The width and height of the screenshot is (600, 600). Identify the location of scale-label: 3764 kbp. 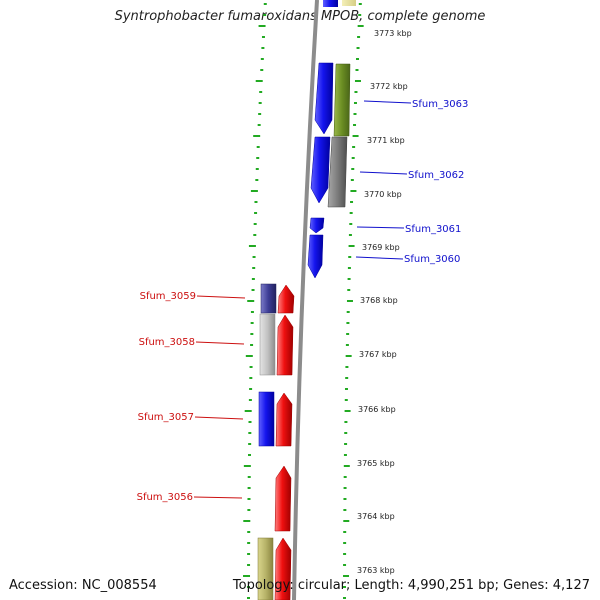
(376, 516).